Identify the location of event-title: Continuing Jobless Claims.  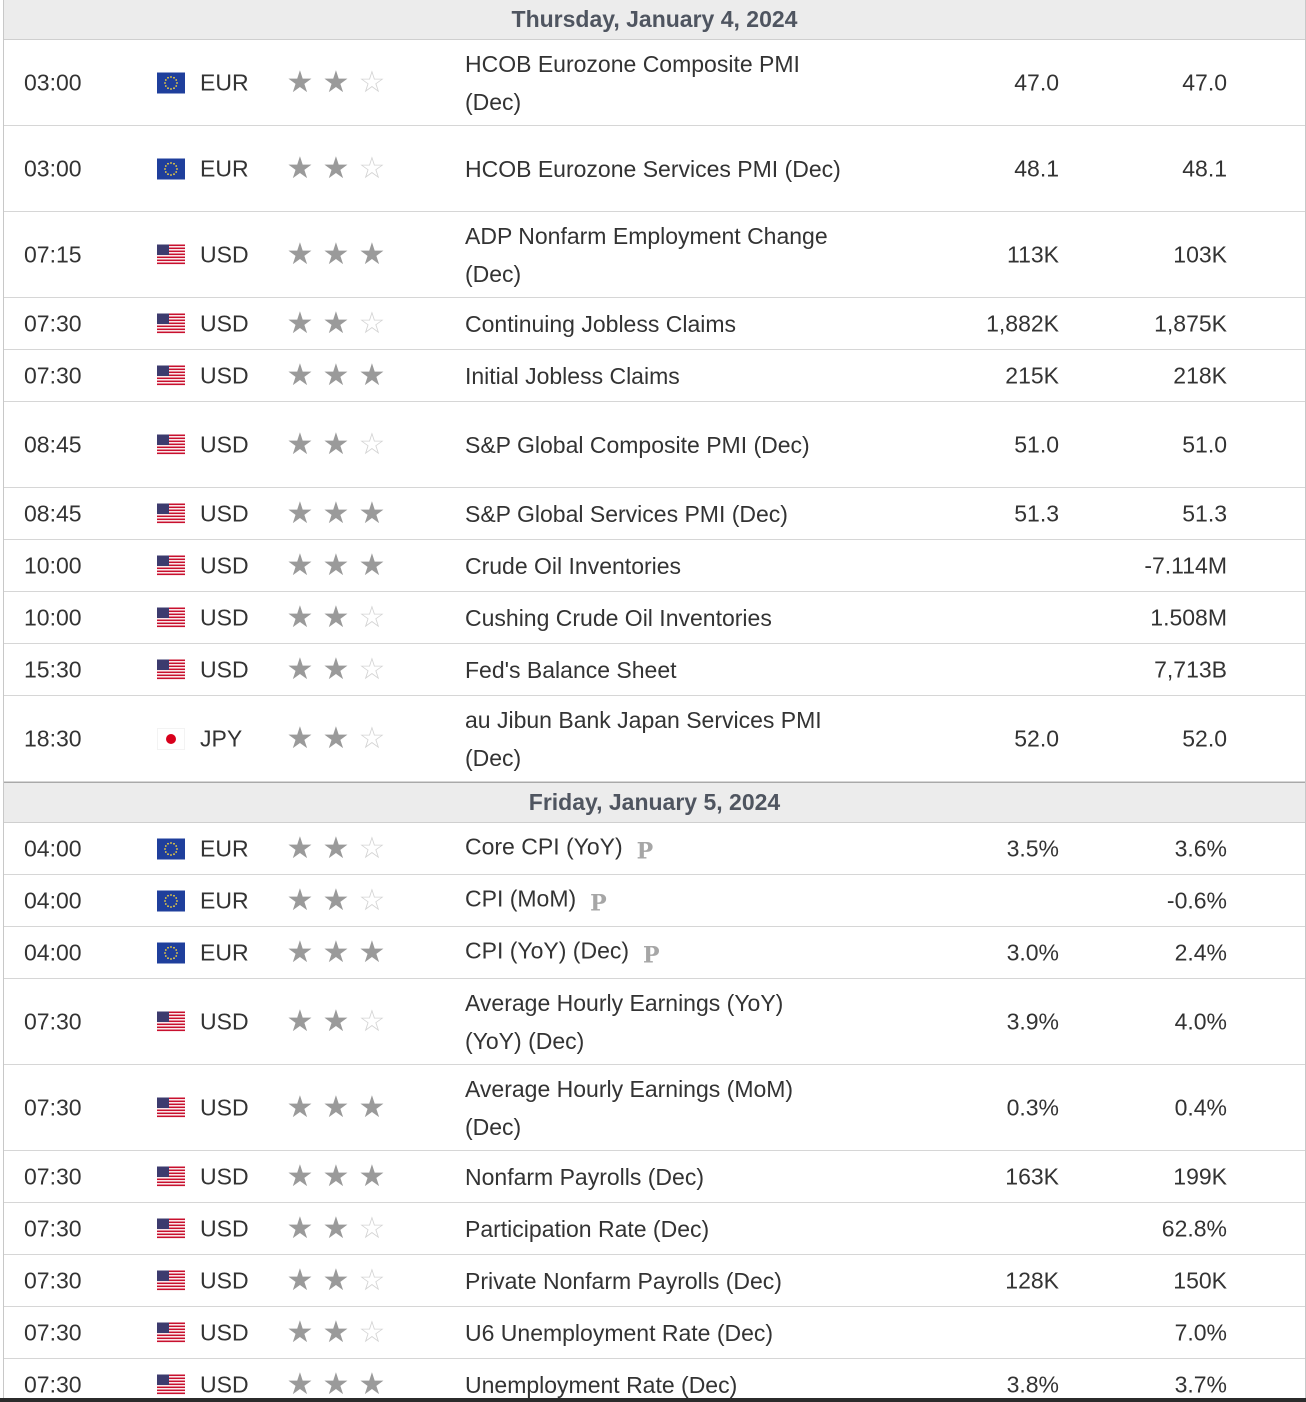
(601, 323).